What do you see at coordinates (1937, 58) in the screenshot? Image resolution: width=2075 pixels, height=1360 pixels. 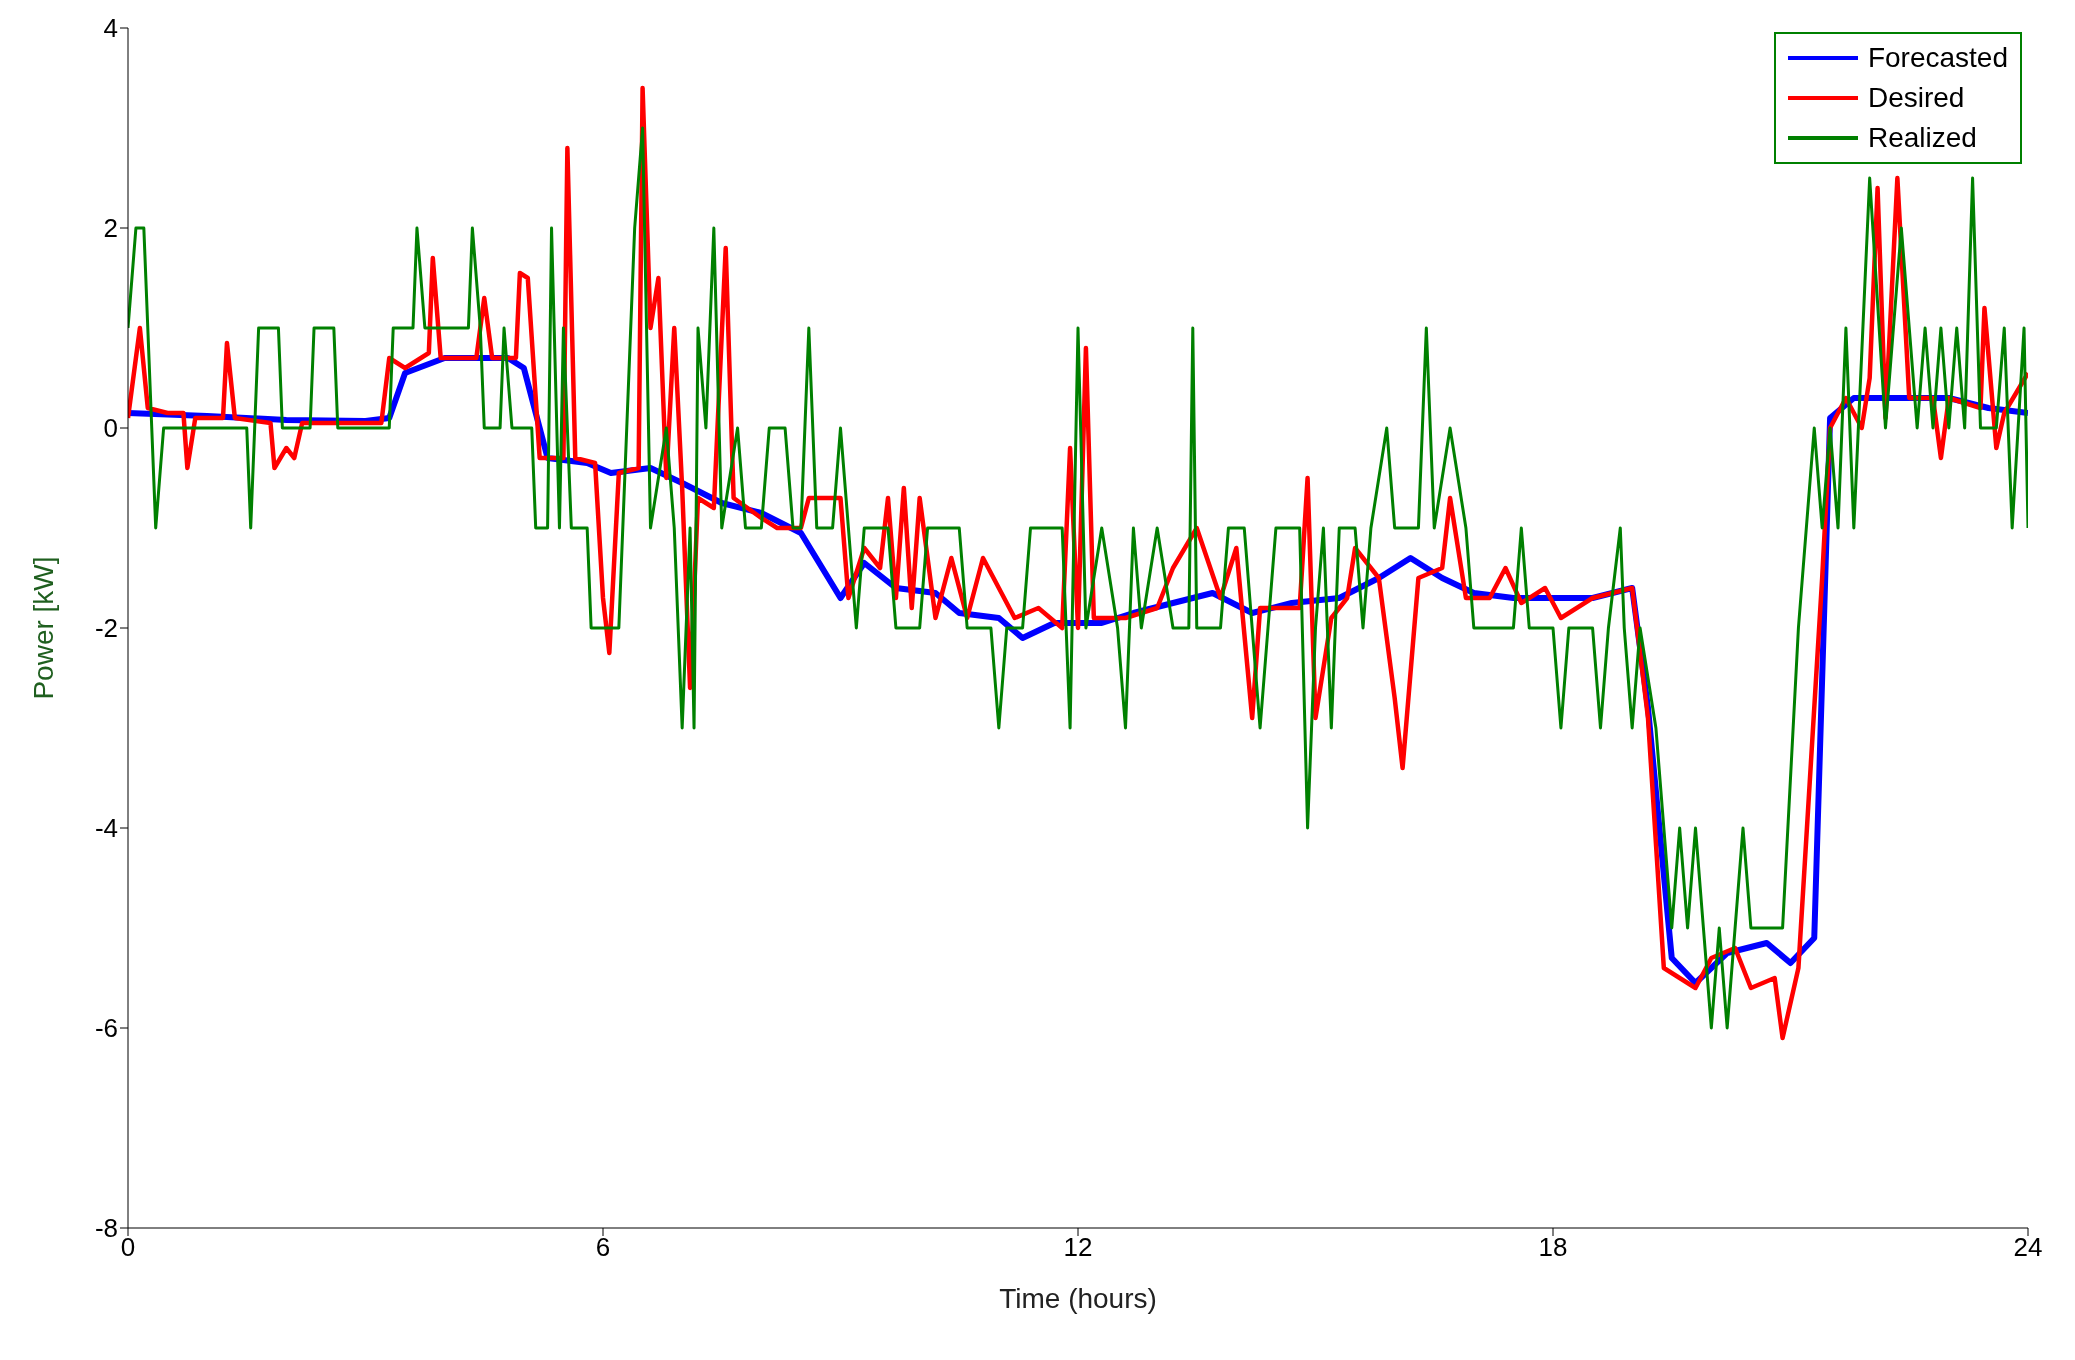 I see `legend-label: Forecasted` at bounding box center [1937, 58].